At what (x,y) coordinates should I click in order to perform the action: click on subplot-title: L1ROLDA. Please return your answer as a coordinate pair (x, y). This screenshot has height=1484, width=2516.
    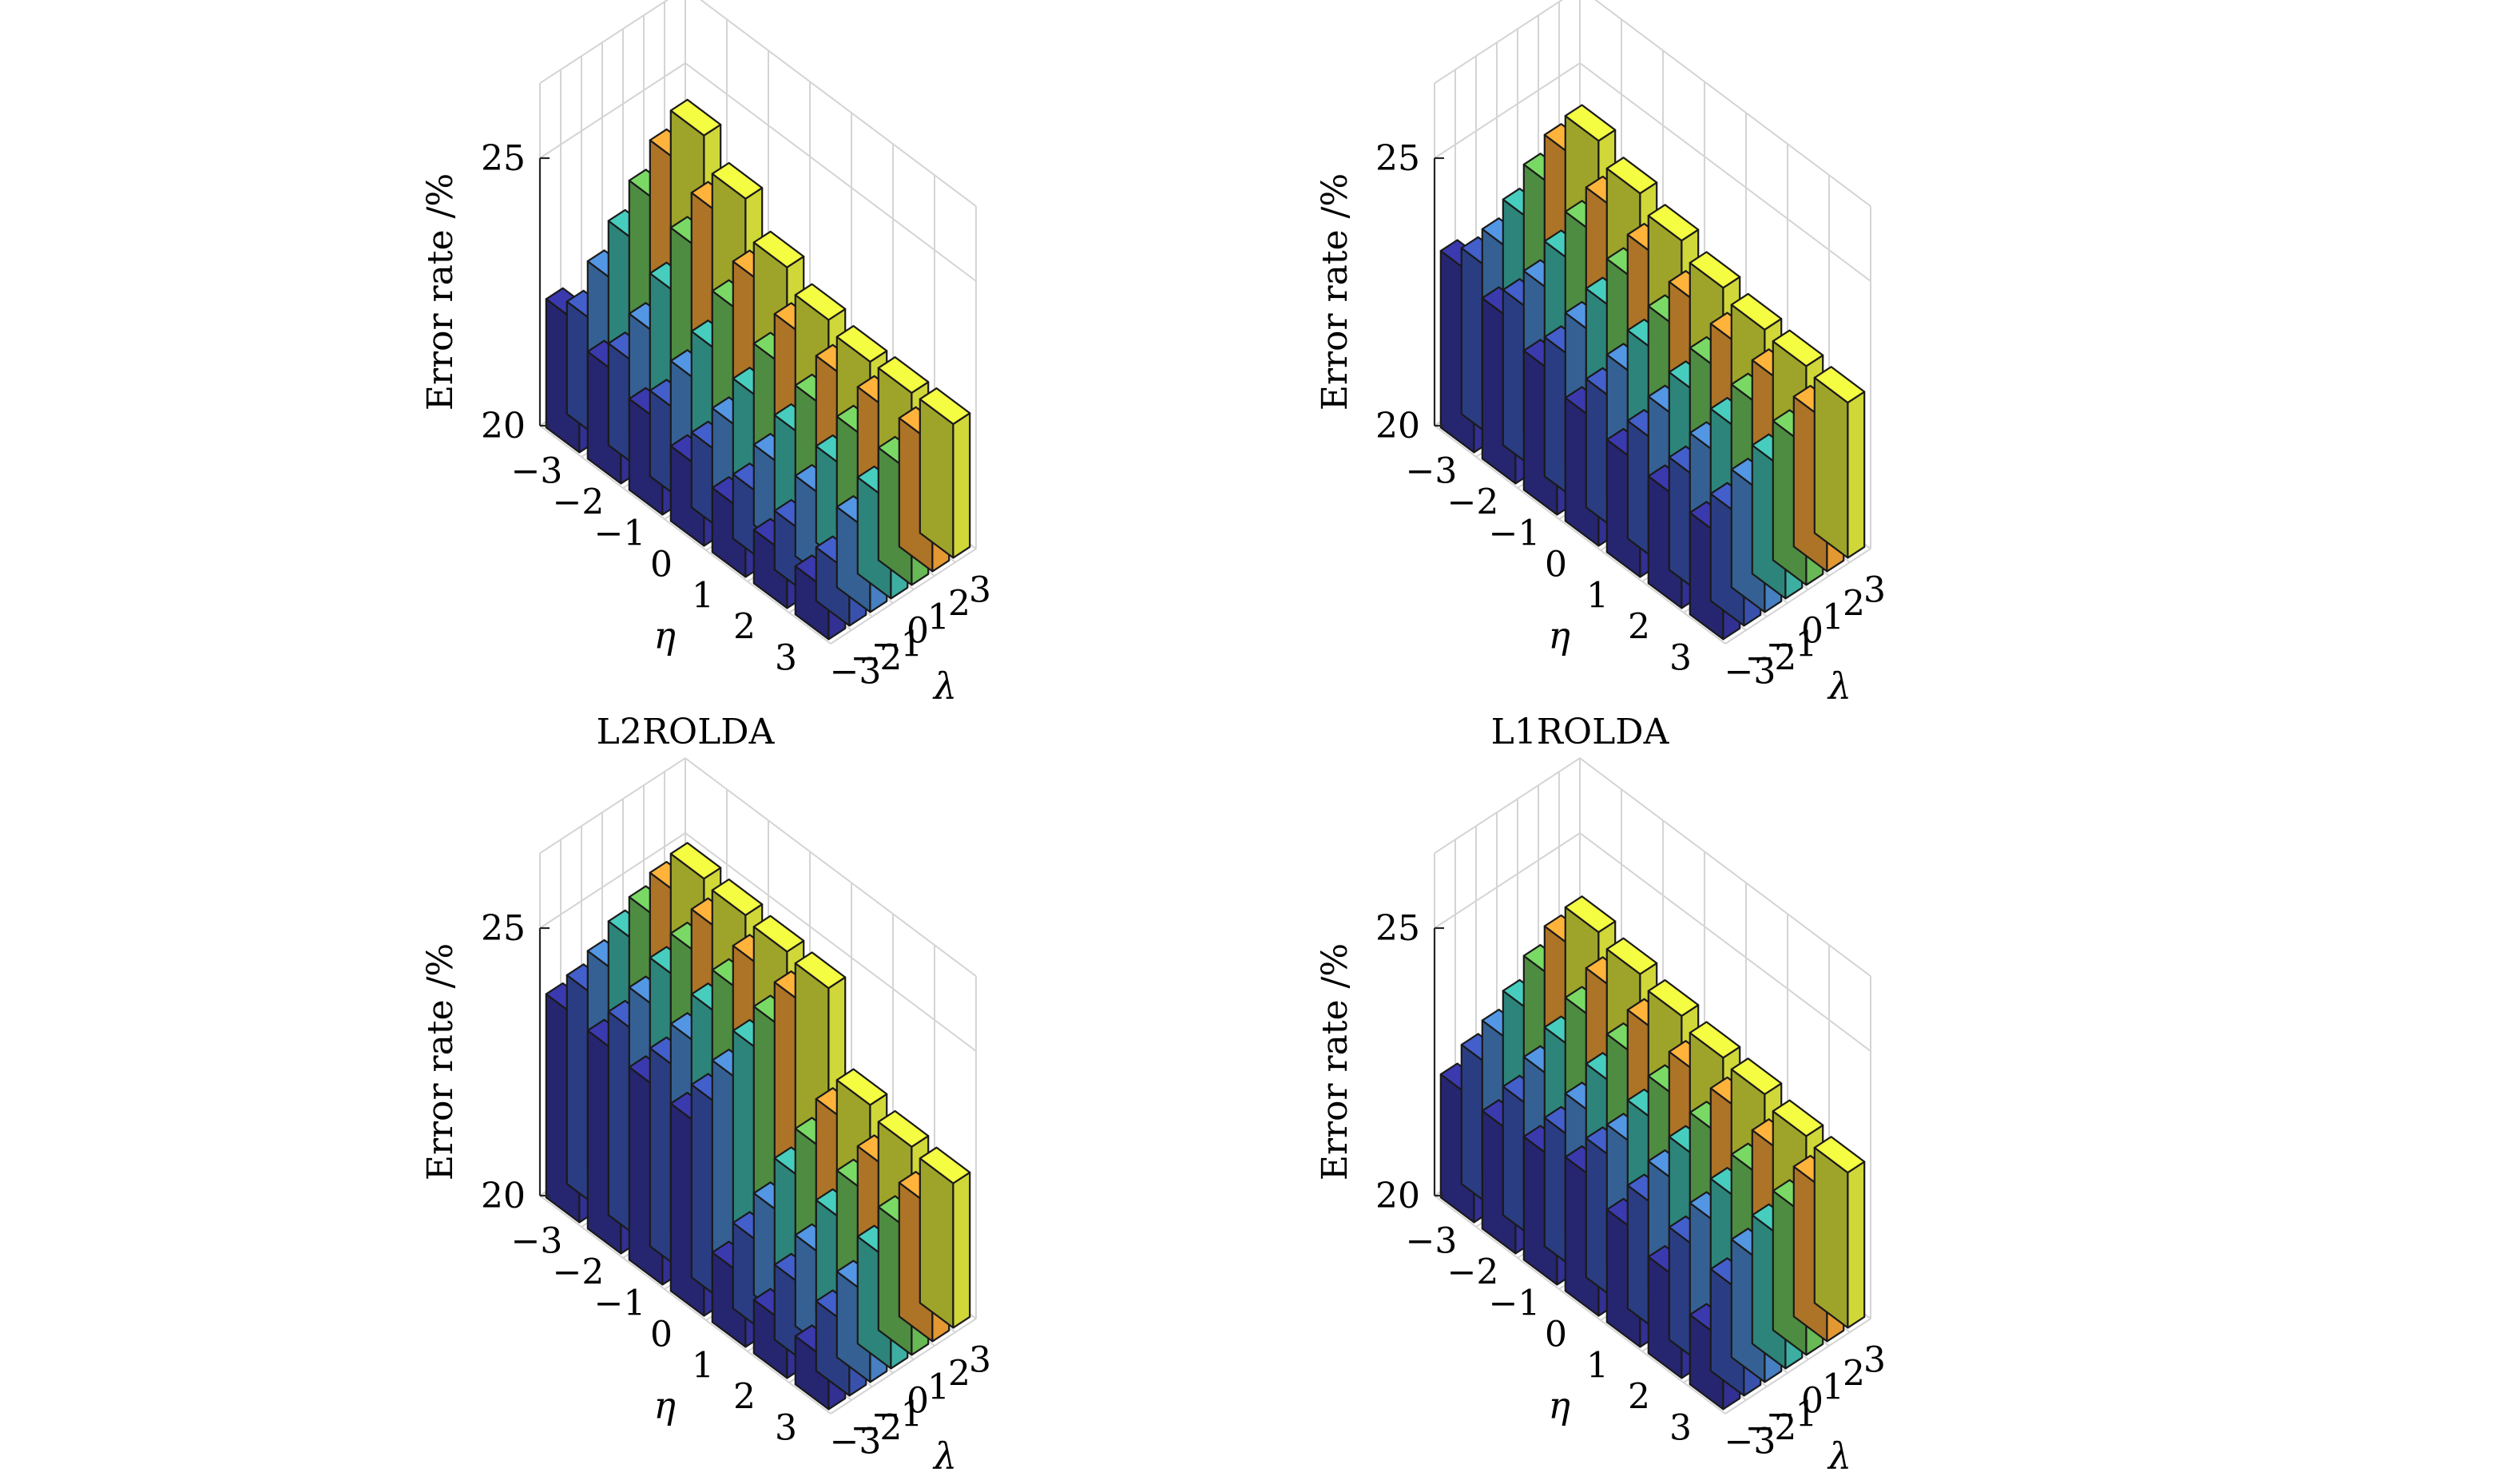
    Looking at the image, I should click on (1580, 732).